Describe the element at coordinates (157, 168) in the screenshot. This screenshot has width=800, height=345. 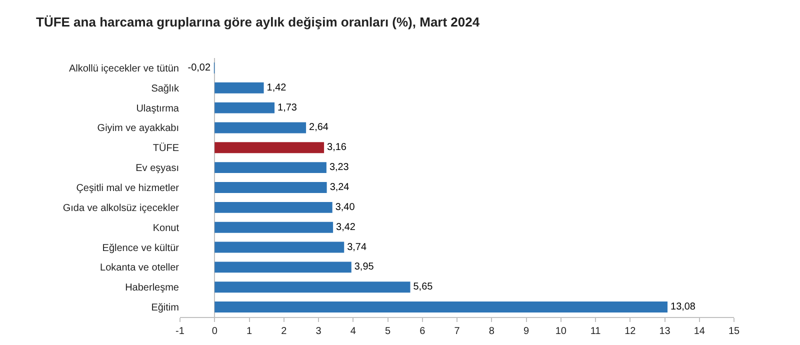
I see `y-tick-label: Ev eşyası` at that location.